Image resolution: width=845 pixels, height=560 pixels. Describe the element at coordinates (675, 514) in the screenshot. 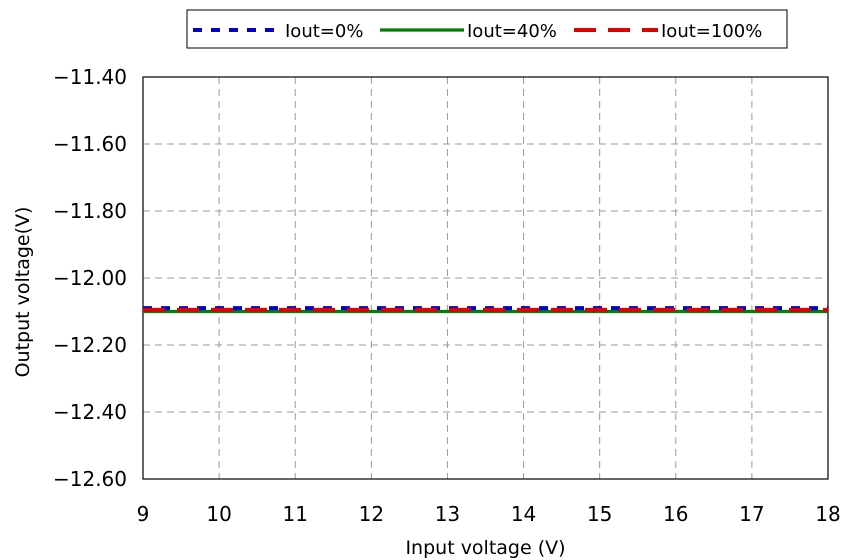

I see `x-tick-label: 16` at that location.